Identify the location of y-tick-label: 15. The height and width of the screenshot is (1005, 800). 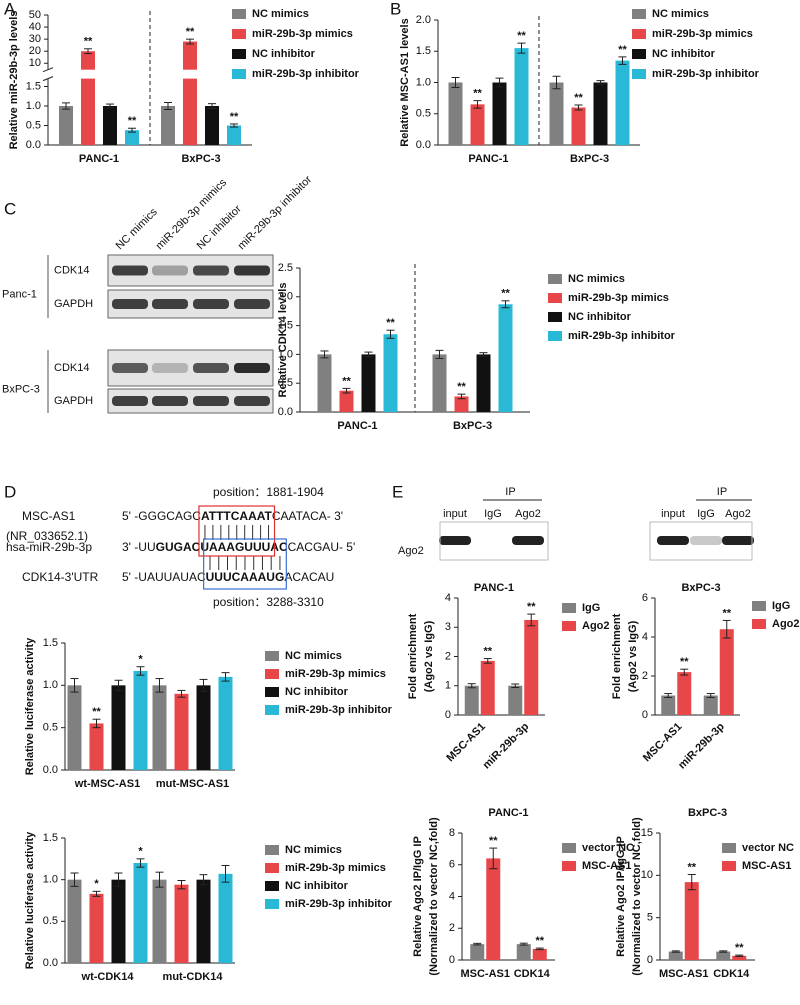
(647, 833).